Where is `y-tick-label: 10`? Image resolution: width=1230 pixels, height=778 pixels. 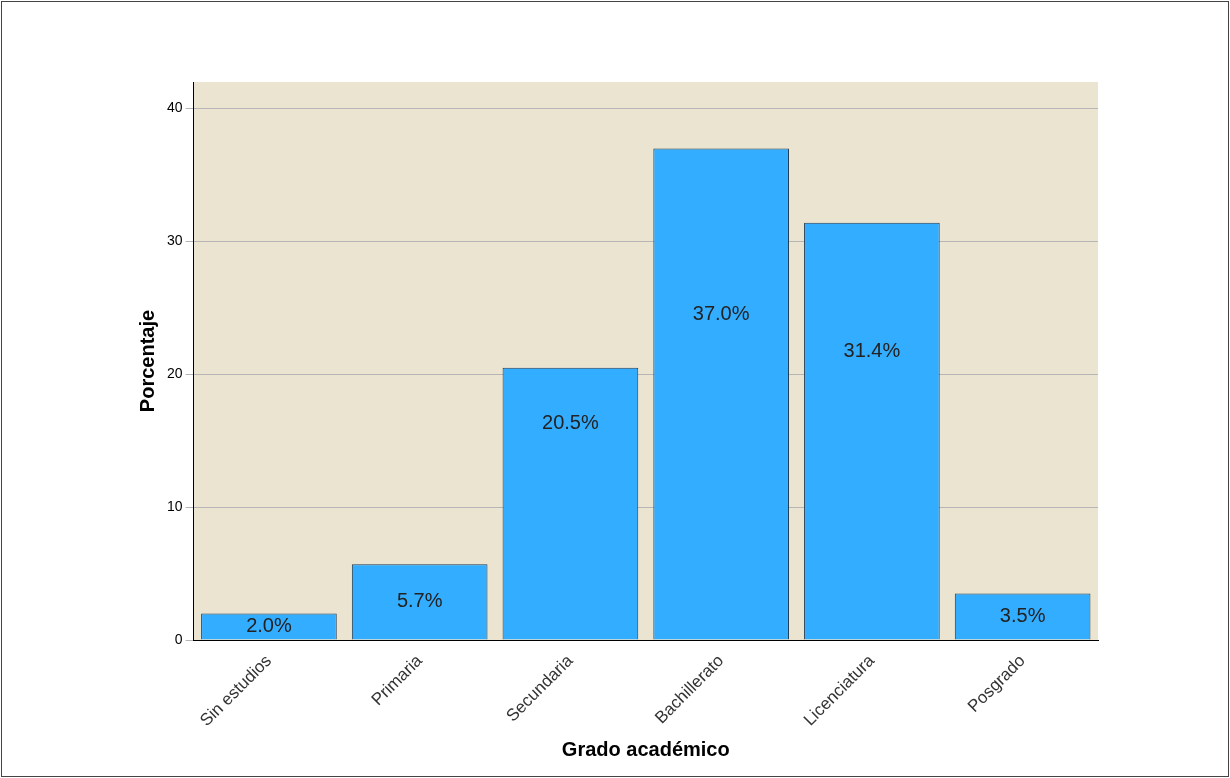 y-tick-label: 10 is located at coordinates (174, 506).